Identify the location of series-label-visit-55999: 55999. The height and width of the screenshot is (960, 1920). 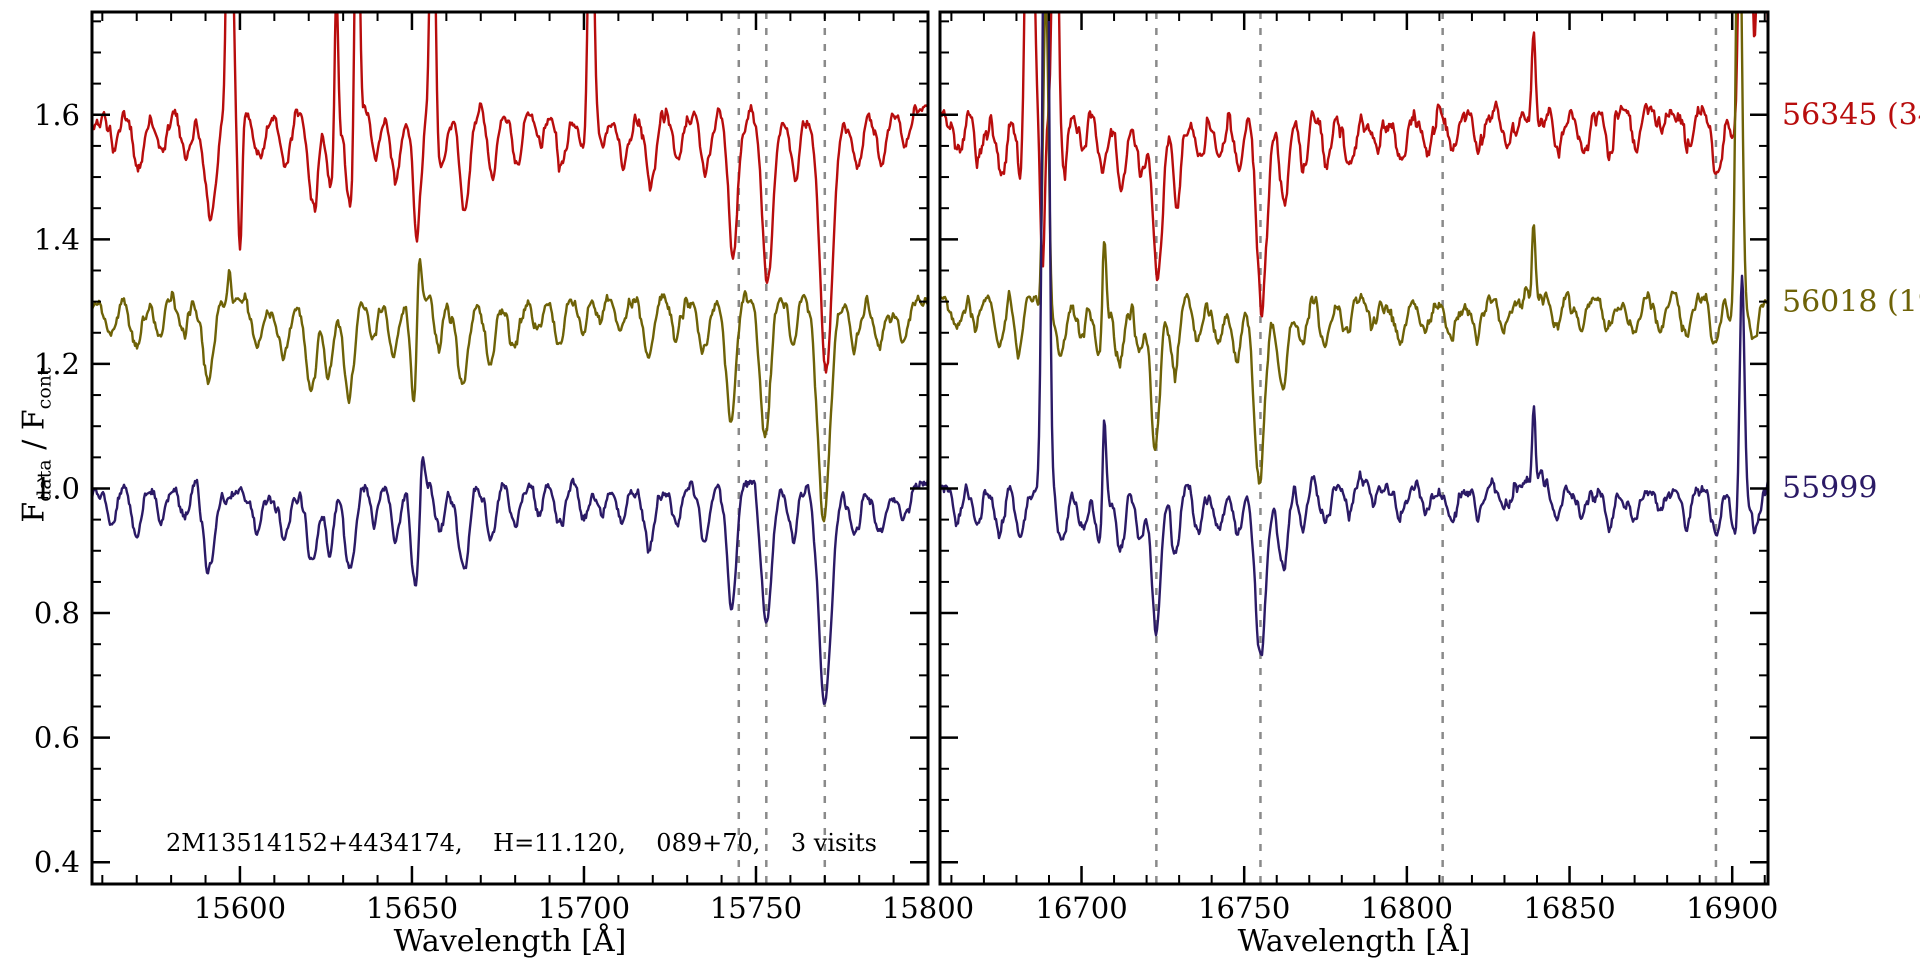
(1830, 488).